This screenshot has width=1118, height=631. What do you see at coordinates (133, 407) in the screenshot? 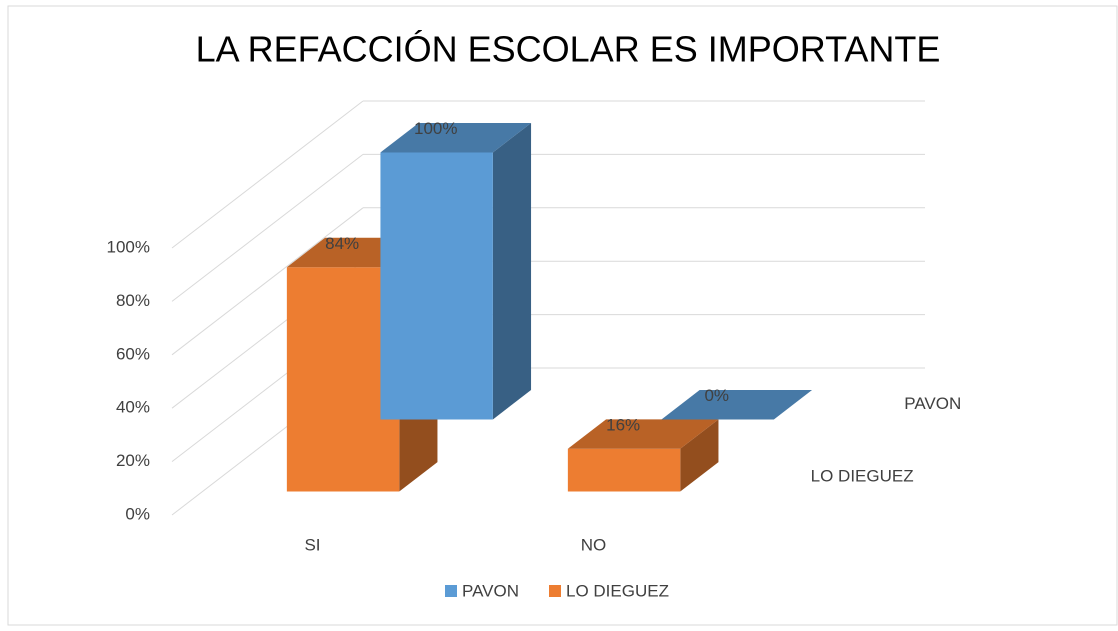
I see `y-tick-label: 40%` at bounding box center [133, 407].